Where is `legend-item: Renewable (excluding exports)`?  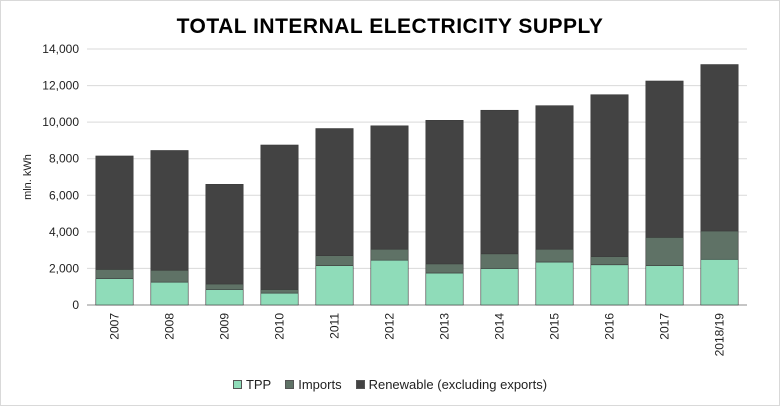
legend-item: Renewable (excluding exports) is located at coordinates (451, 384).